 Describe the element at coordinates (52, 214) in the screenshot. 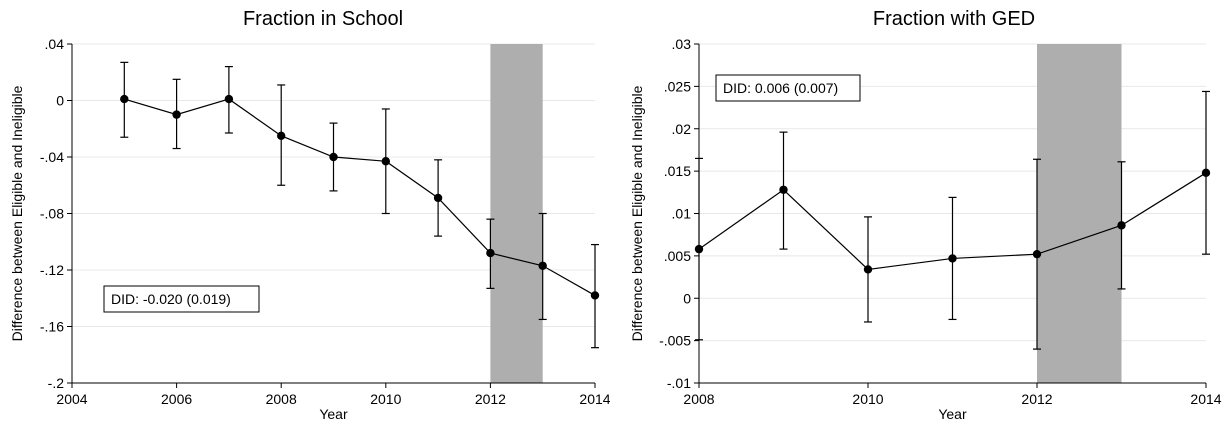

I see `y-tick-label: -.08` at that location.